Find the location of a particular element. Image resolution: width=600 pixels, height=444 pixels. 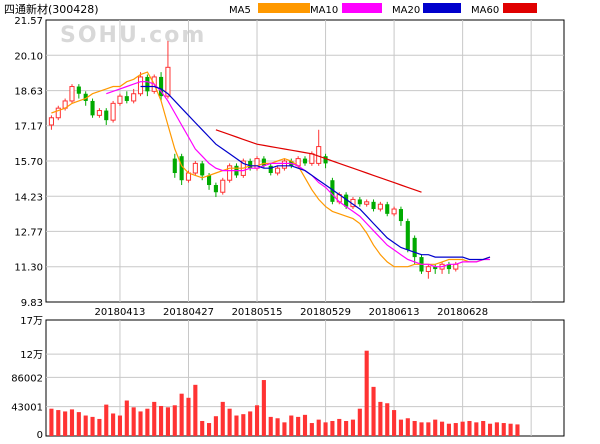

legend-ma60-swatch is located at coordinates (520, 8).